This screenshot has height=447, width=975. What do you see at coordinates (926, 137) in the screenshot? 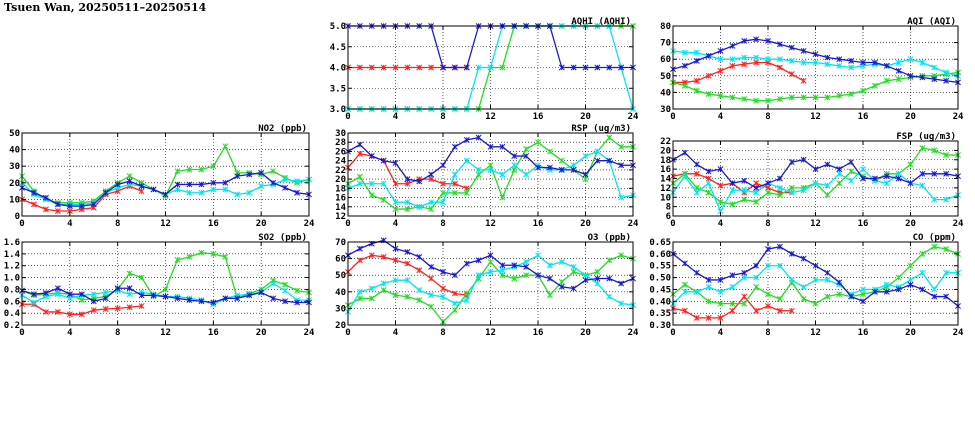
I see `chart-title: FSP (ug/m3)` at bounding box center [926, 137].